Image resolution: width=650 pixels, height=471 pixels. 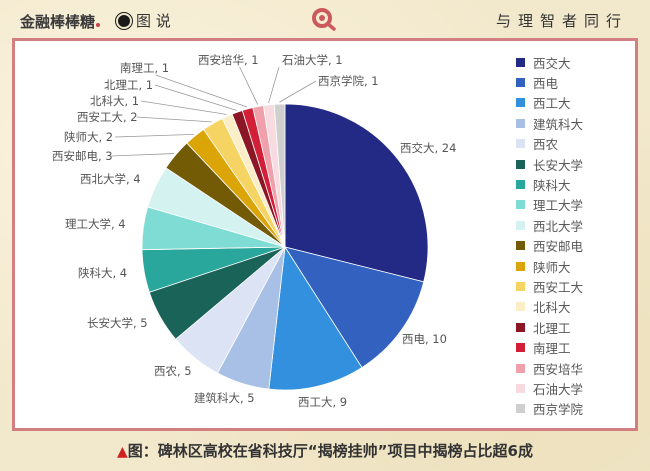 What do you see at coordinates (312, 60) in the screenshot?
I see `slice-label: 石油大学, 1` at bounding box center [312, 60].